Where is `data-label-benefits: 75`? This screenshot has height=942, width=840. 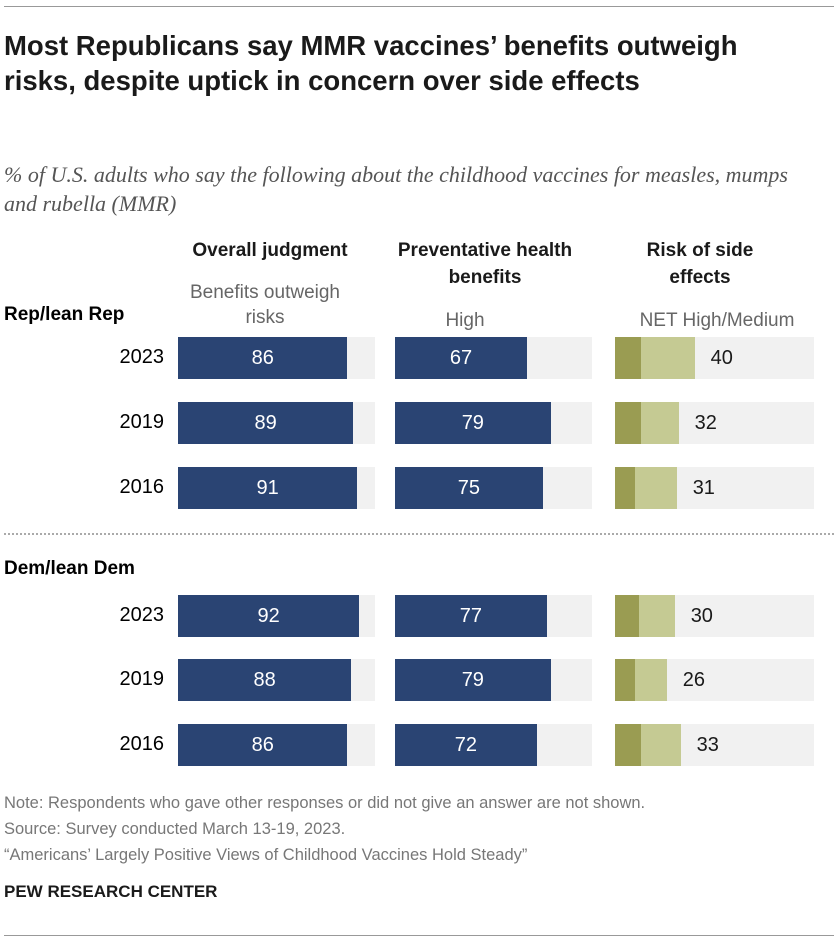
data-label-benefits: 75 is located at coordinates (468, 488).